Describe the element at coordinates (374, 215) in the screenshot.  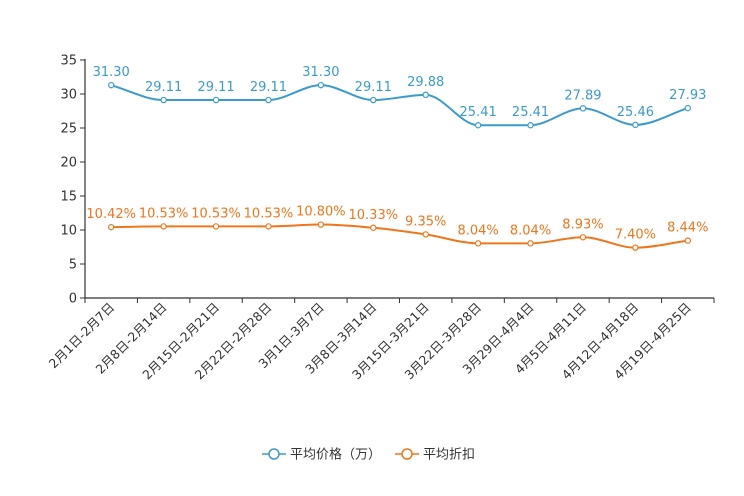
I see `data-label: 10.33%` at that location.